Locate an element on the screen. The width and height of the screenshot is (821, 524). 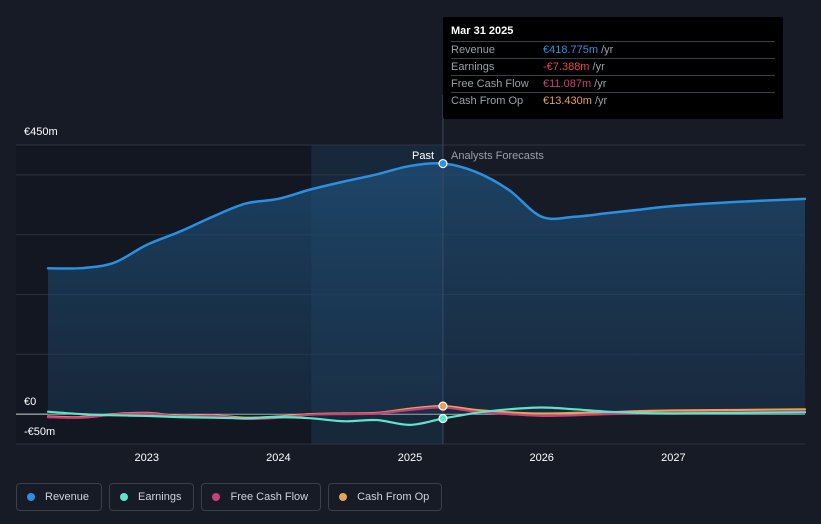
tooltip-label: Revenue is located at coordinates (473, 50).